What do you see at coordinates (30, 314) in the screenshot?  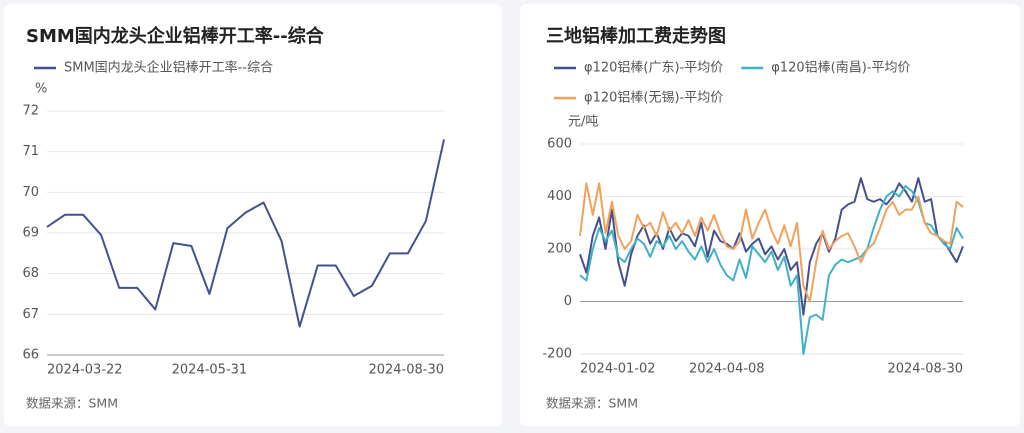 I see `y-tick-label: 67` at bounding box center [30, 314].